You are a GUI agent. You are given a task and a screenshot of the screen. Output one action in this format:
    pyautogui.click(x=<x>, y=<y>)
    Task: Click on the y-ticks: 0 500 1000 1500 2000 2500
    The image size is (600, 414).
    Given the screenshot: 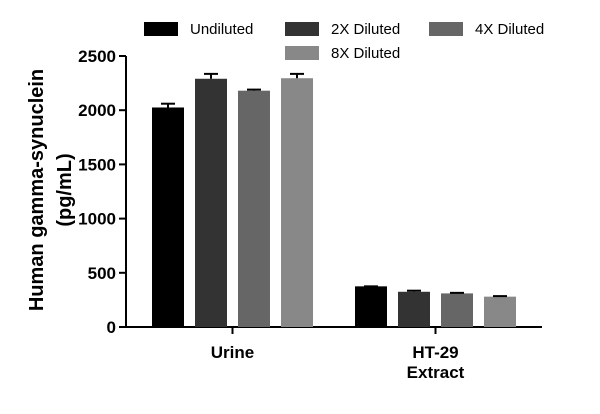 What is the action you would take?
    pyautogui.click(x=102, y=192)
    